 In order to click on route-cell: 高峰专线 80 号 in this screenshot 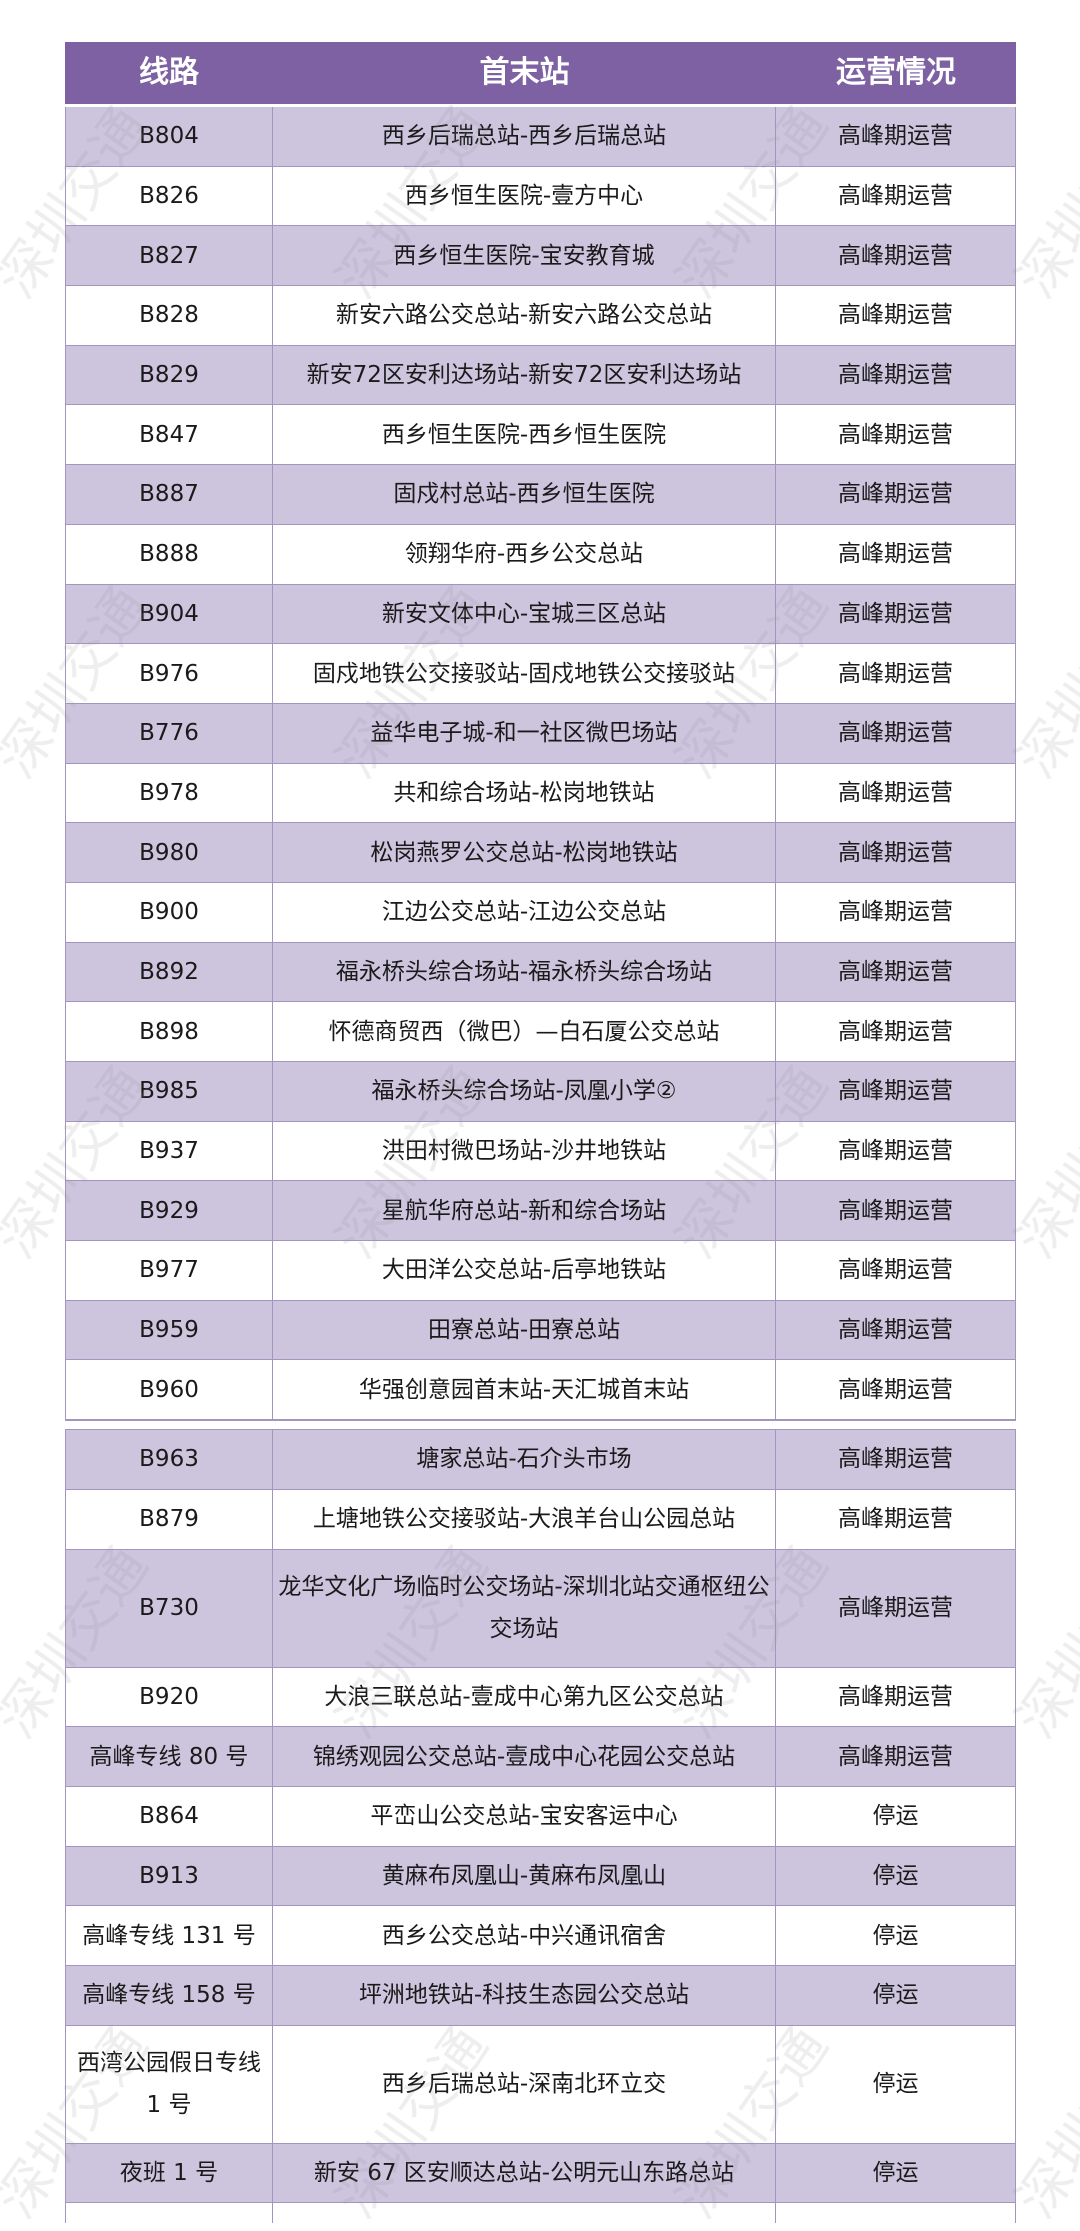, I will do `click(169, 1756)`.